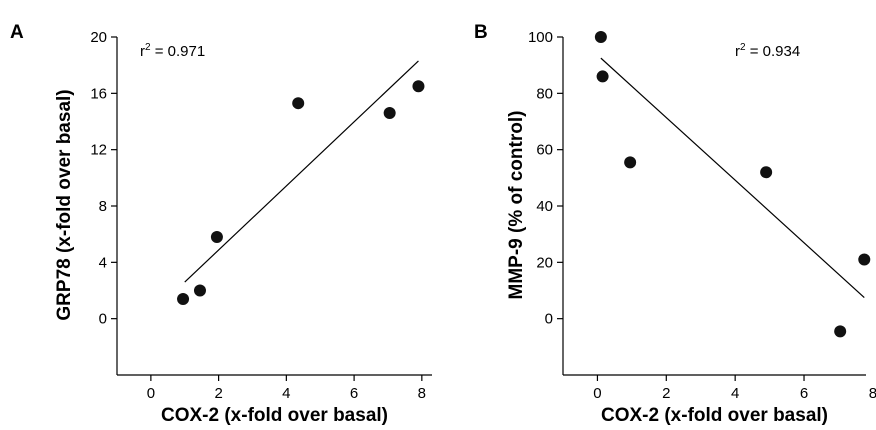 Image resolution: width=876 pixels, height=430 pixels. Describe the element at coordinates (544, 262) in the screenshot. I see `panel-b-y-tick-label: 20` at that location.